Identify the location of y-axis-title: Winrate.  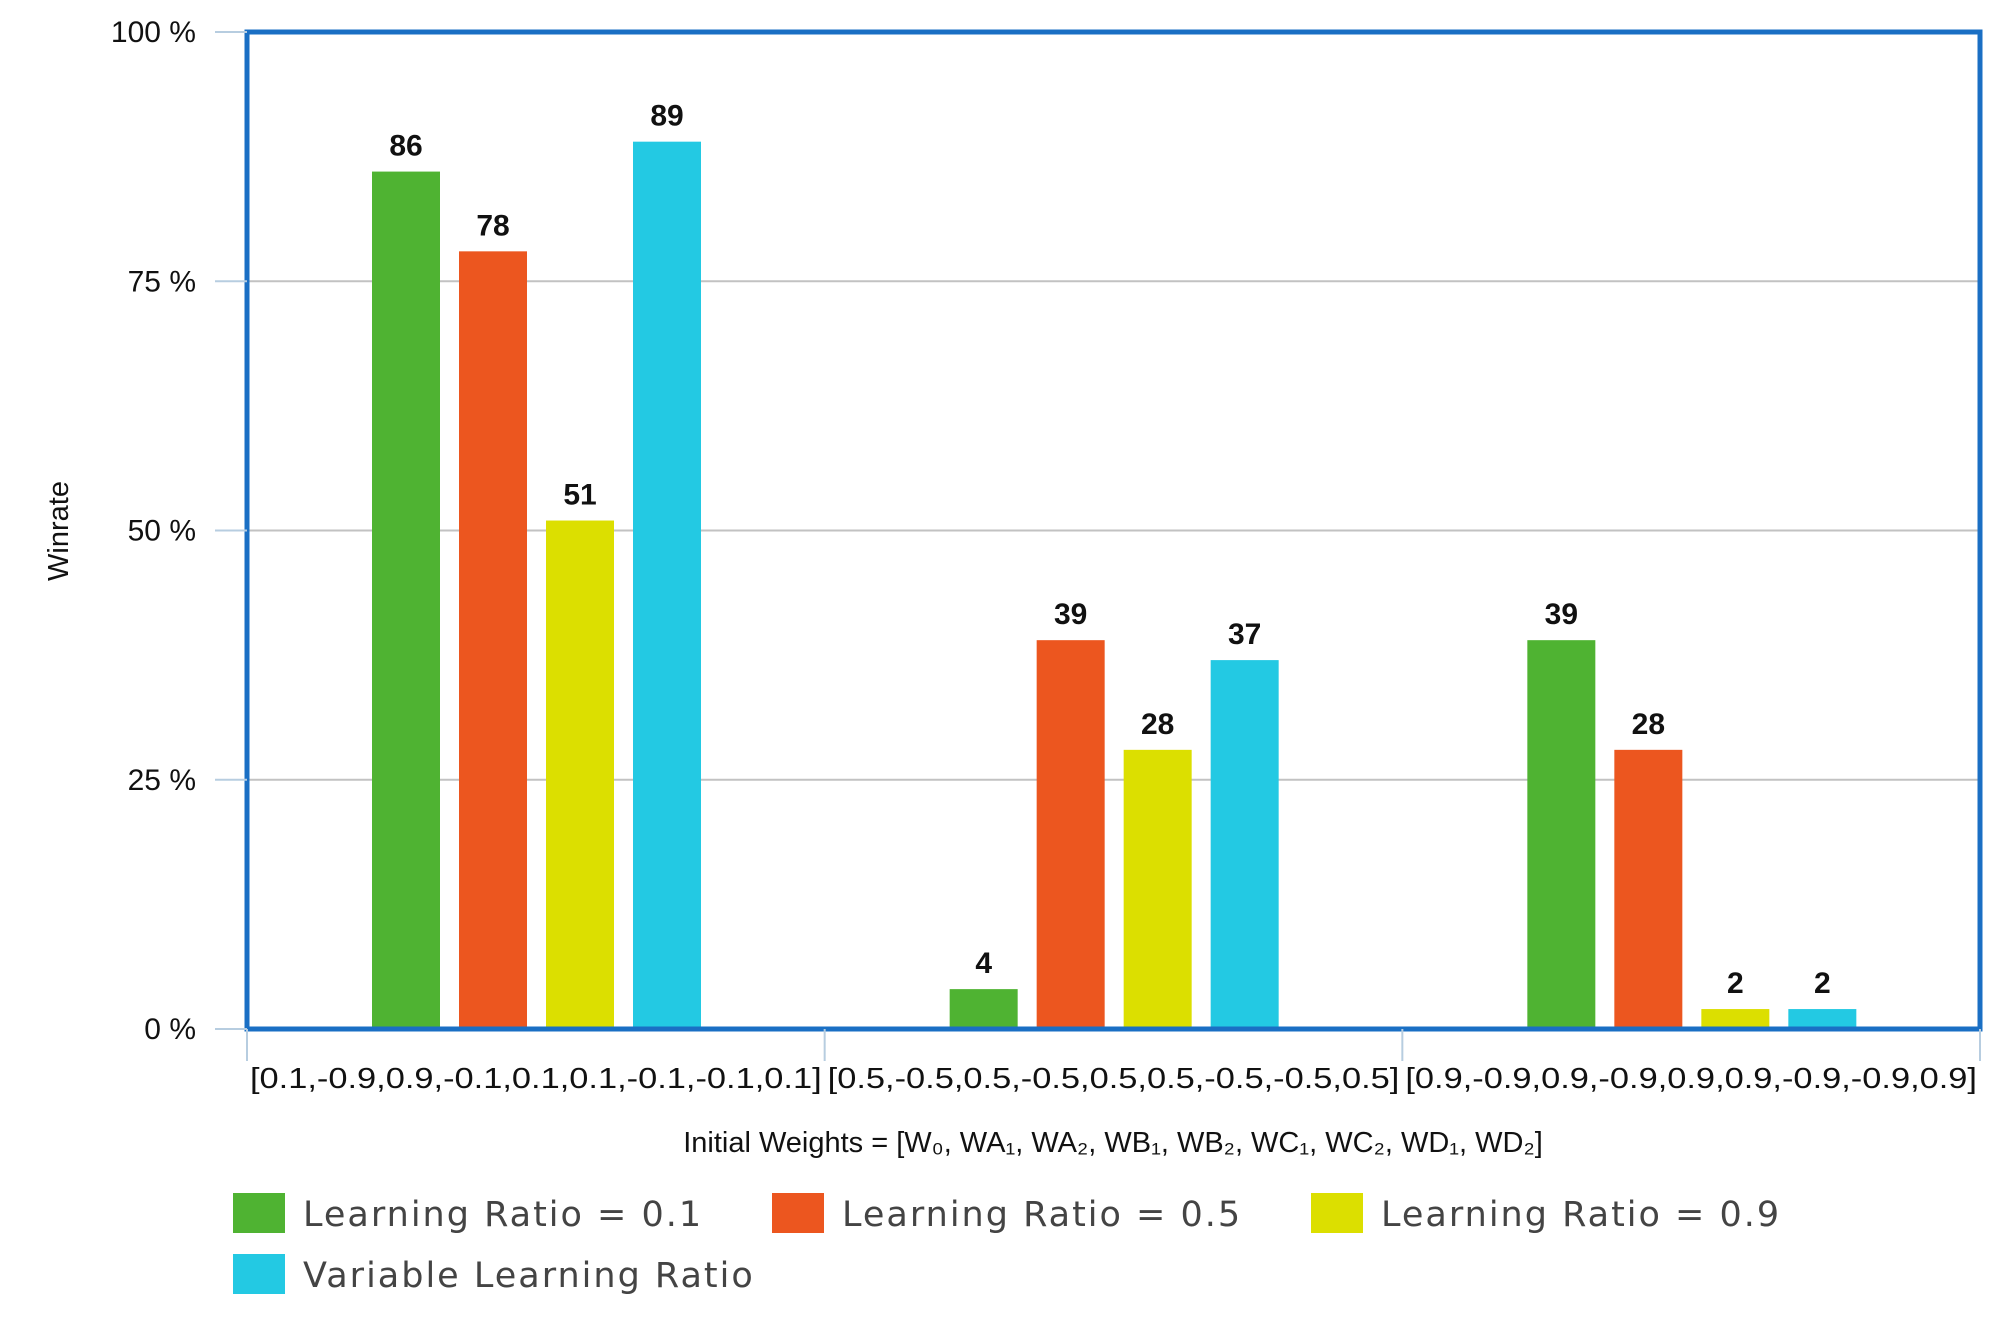
(59, 531).